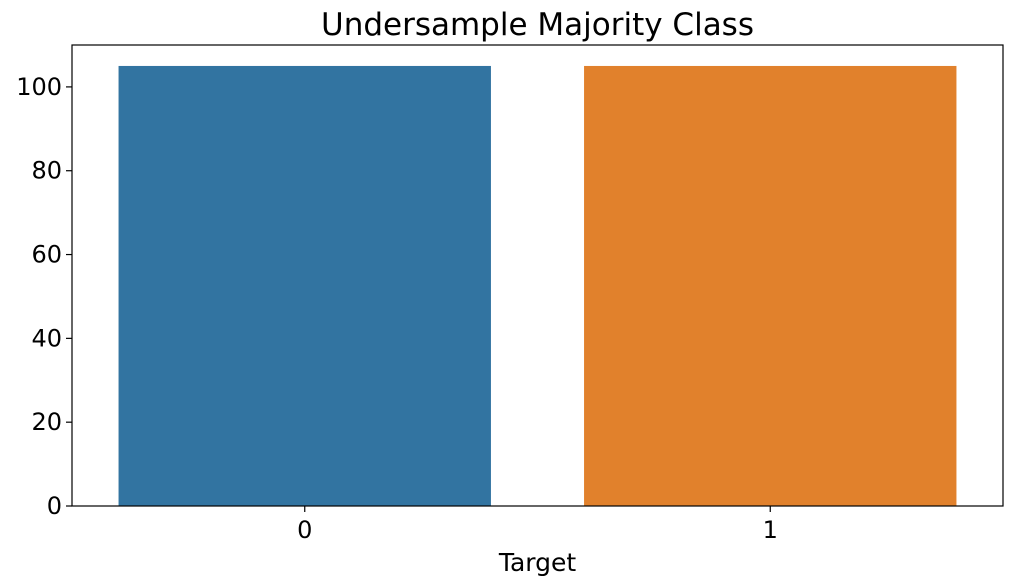  I want to click on y-axis: 0 20 40 60 80 100, so click(44, 296).